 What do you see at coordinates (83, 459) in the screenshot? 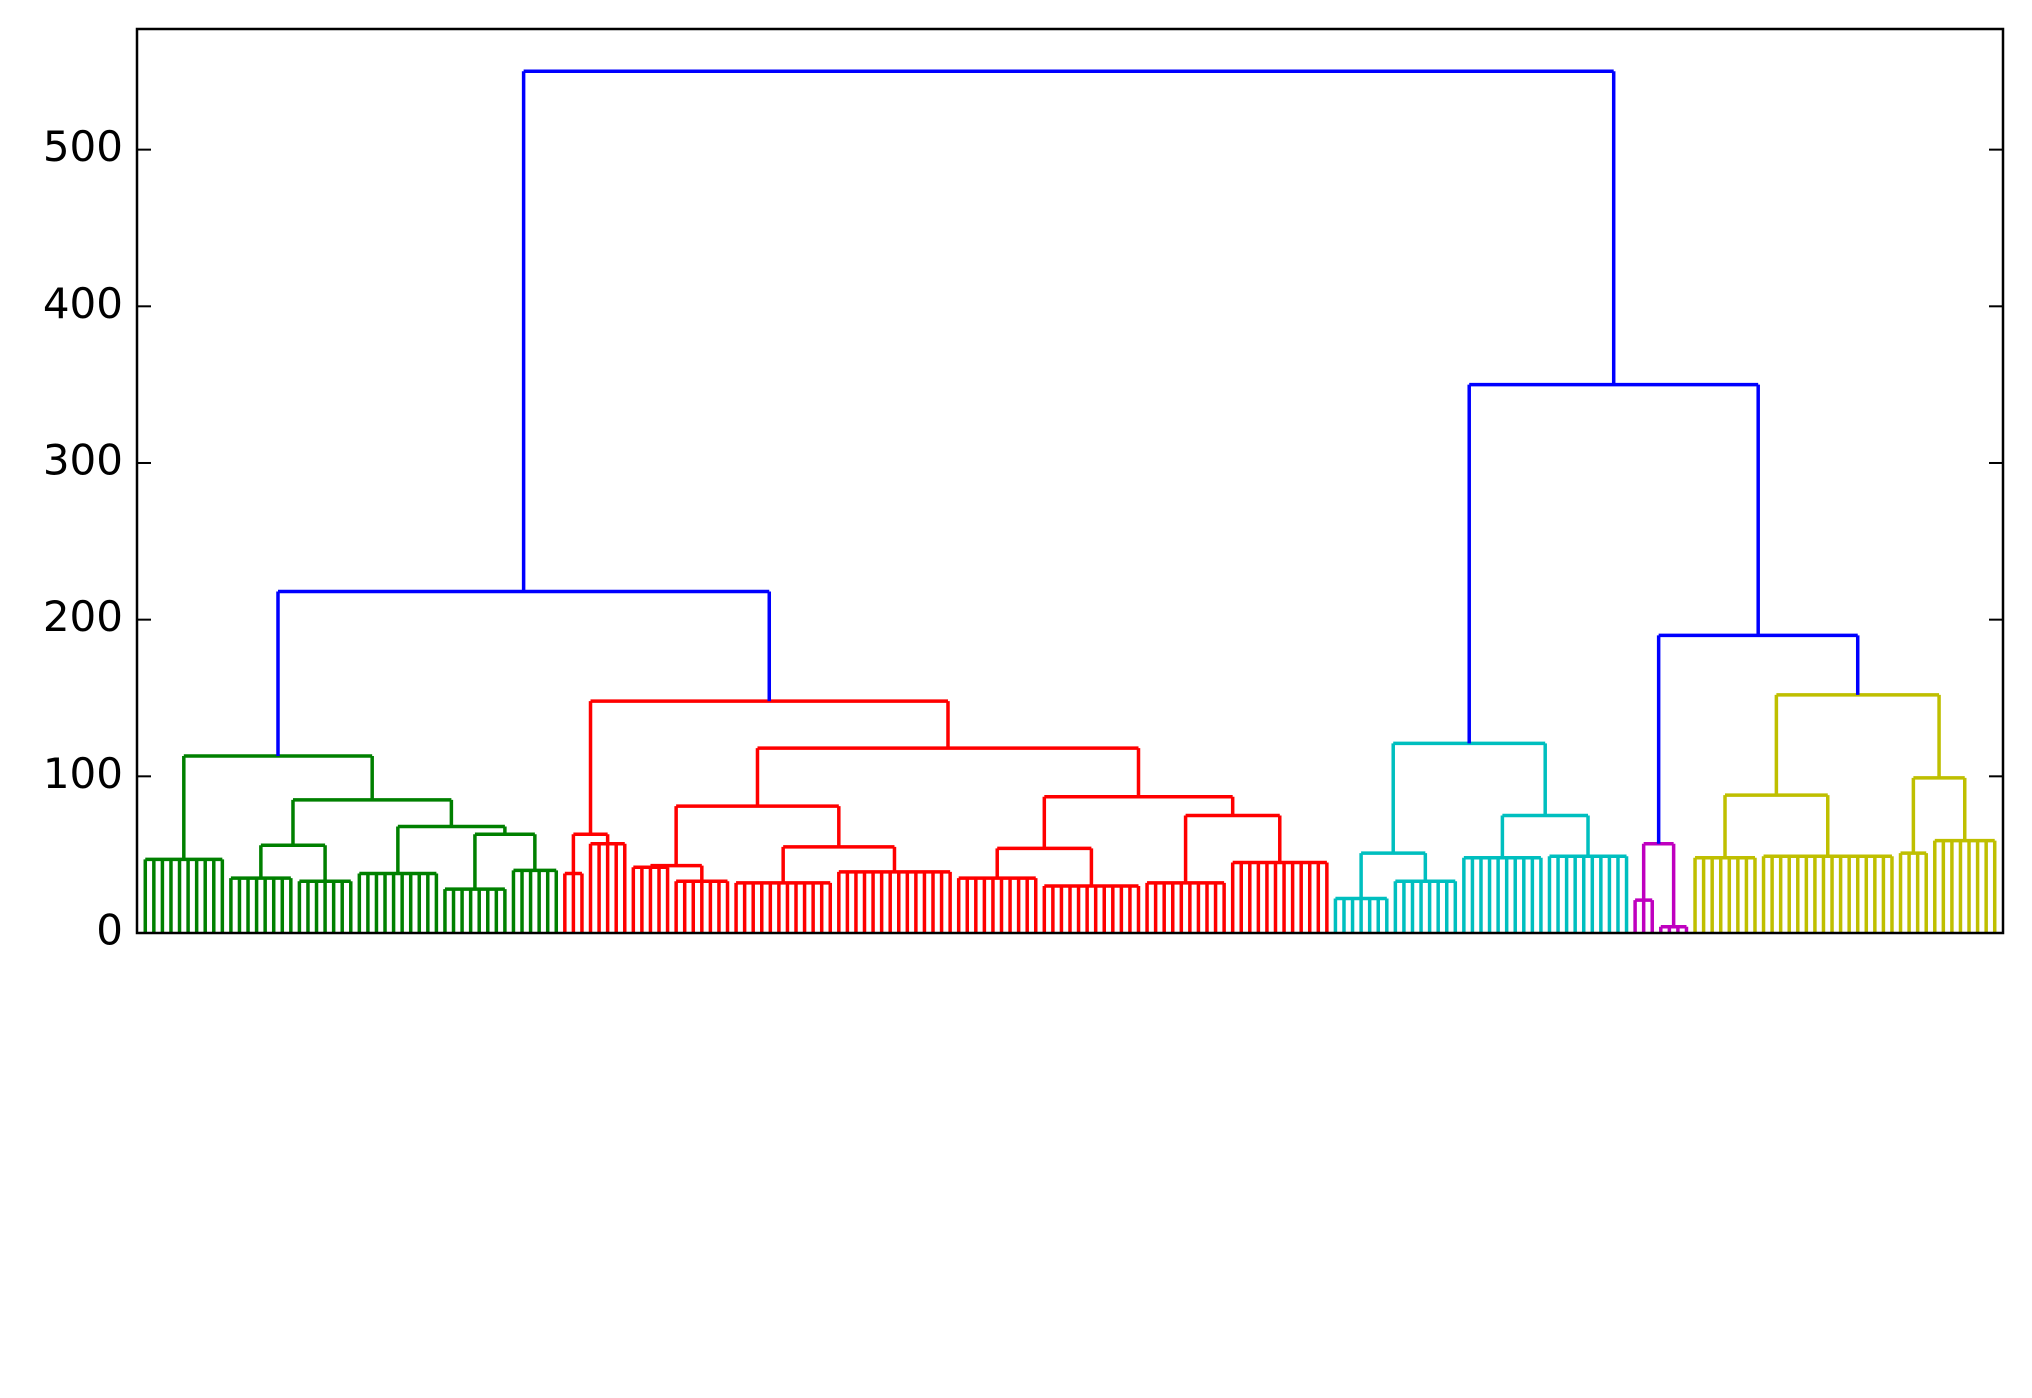
I see `y-tick-label: 300` at bounding box center [83, 459].